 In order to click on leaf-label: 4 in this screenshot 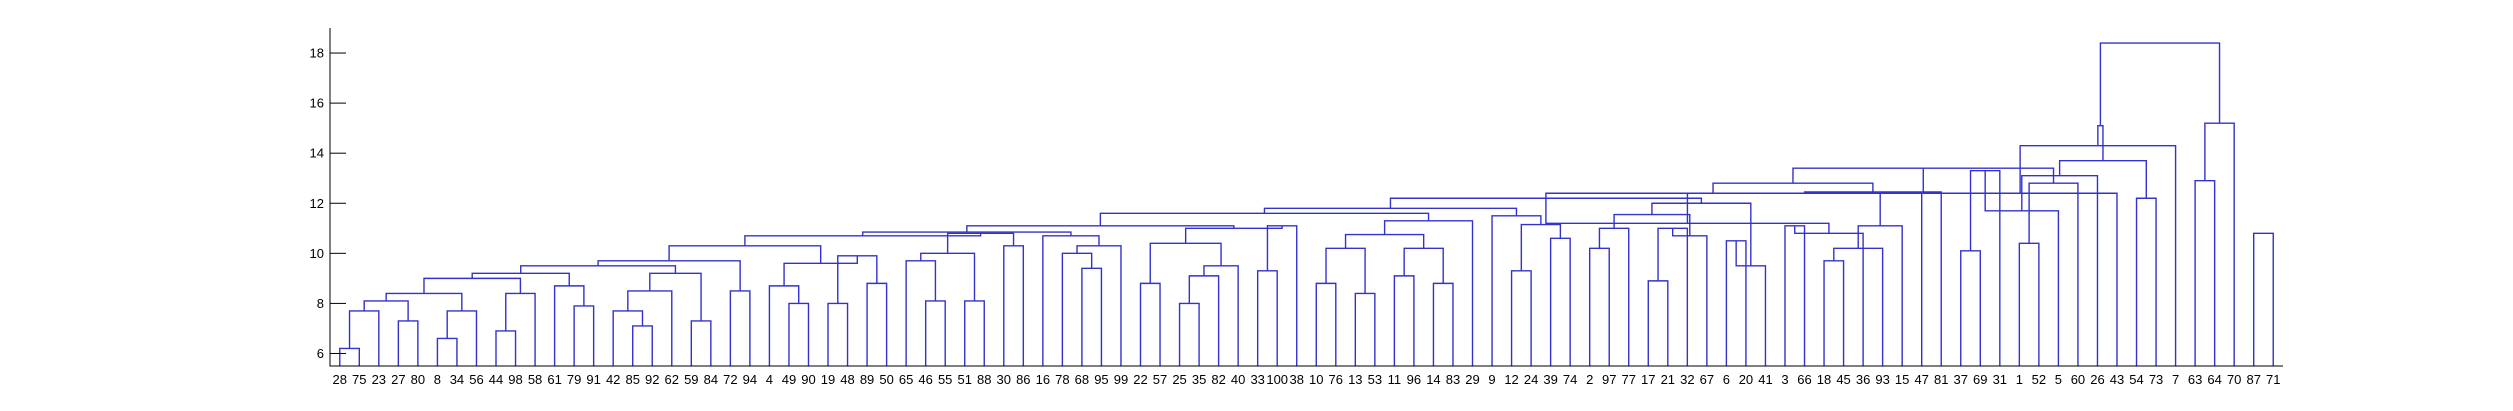, I will do `click(769, 379)`.